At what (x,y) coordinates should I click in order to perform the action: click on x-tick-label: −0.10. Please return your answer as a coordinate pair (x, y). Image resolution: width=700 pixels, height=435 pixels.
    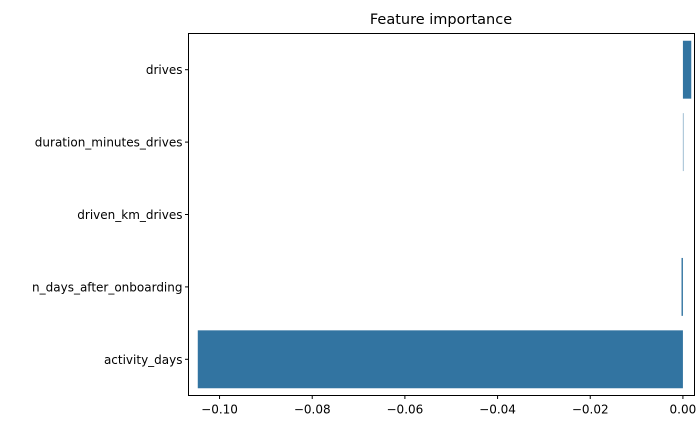
    Looking at the image, I should click on (219, 410).